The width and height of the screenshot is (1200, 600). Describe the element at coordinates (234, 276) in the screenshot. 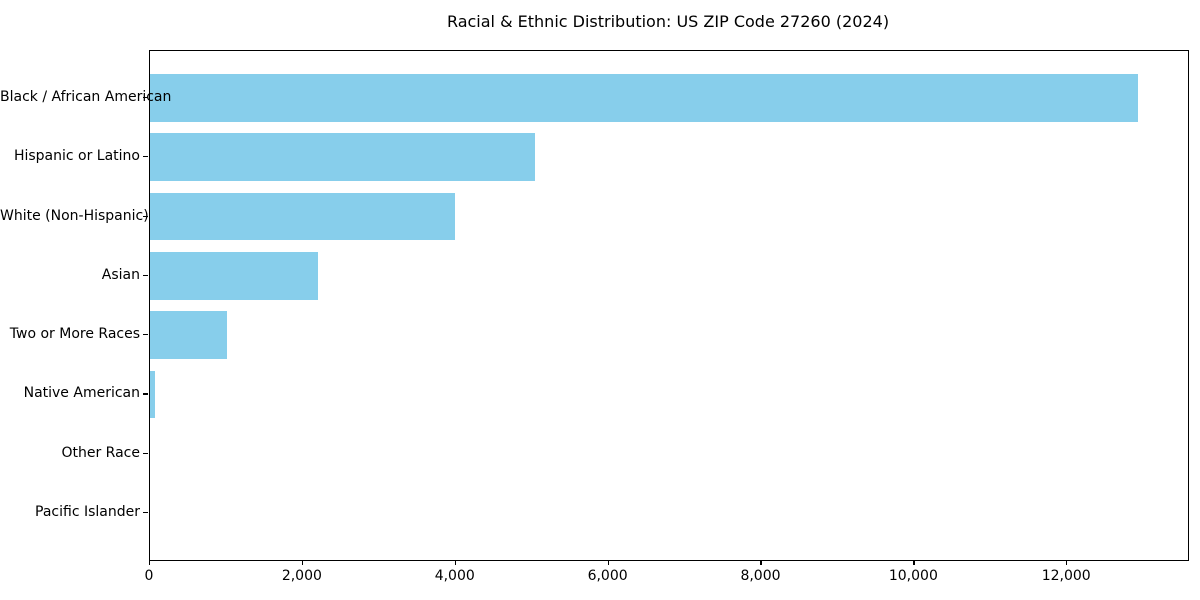

I see `bar-asian` at that location.